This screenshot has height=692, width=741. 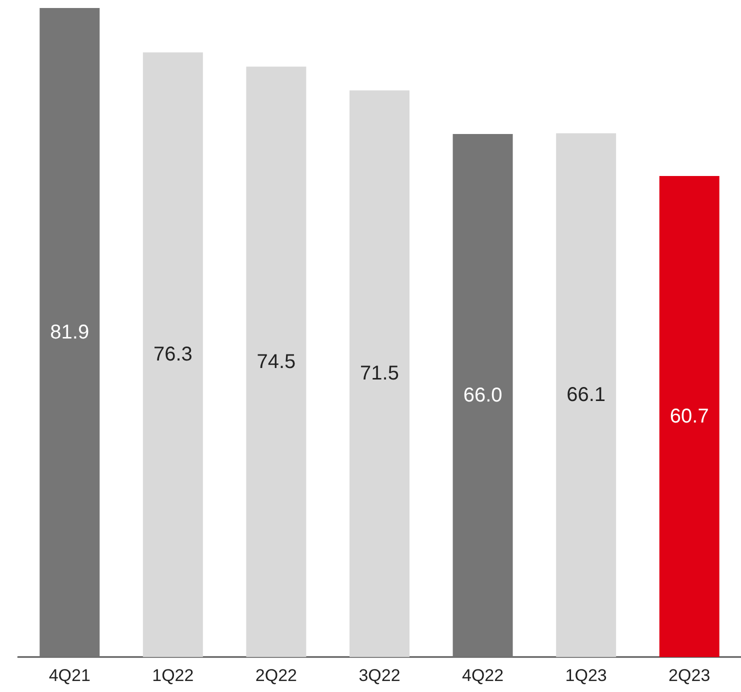 What do you see at coordinates (276, 675) in the screenshot?
I see `x-tick-label: 2Q22` at bounding box center [276, 675].